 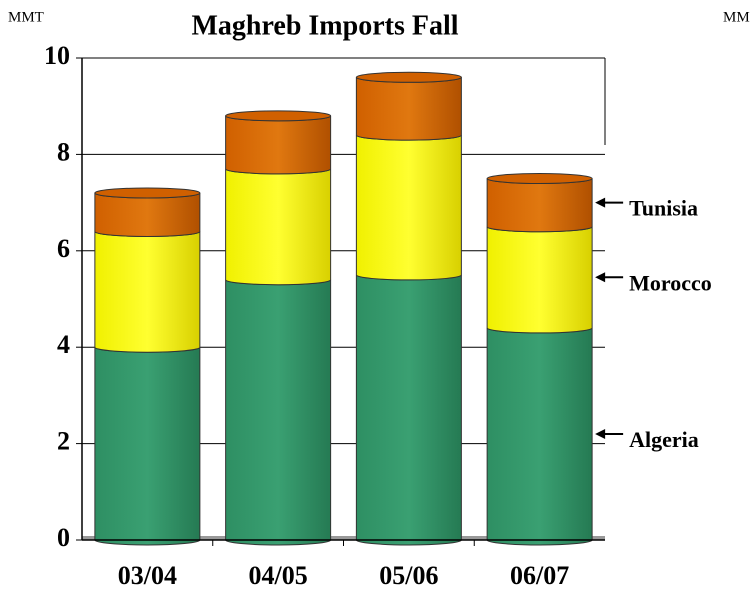 I want to click on unit-label-right: MM, so click(x=736, y=17).